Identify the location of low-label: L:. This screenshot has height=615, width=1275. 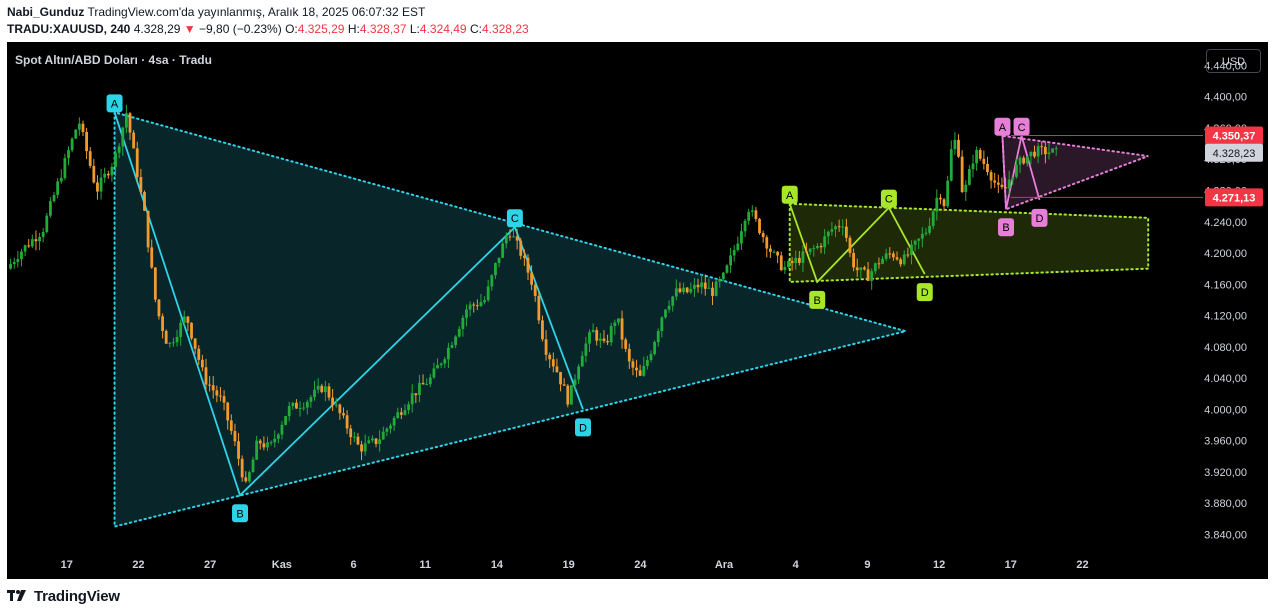
(414, 29).